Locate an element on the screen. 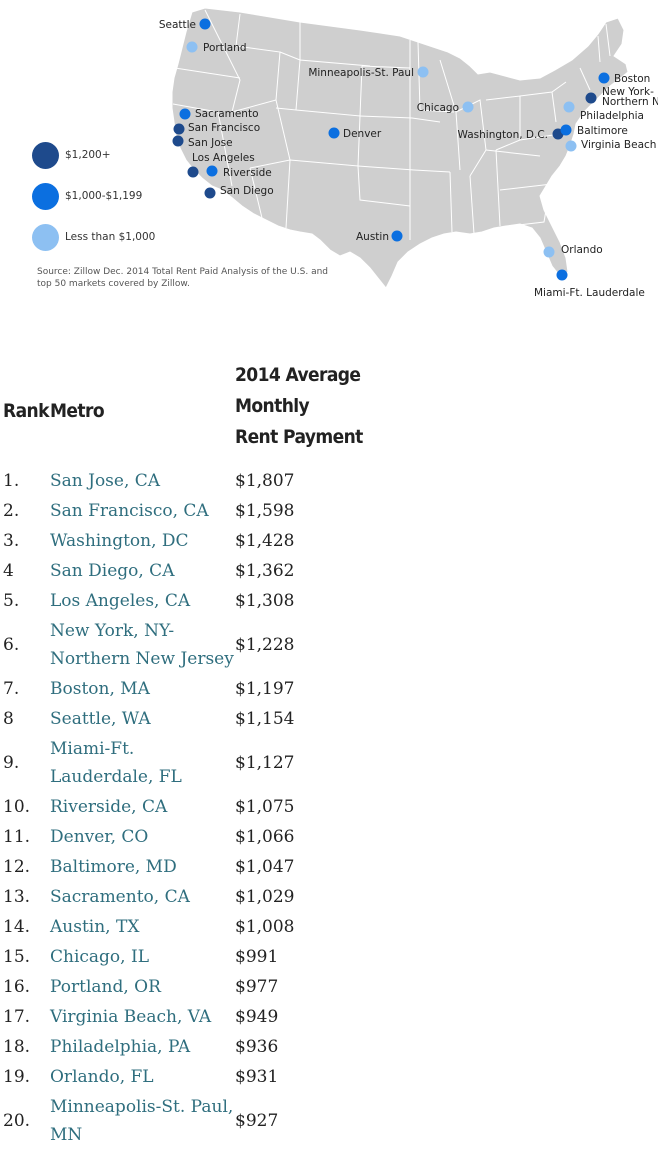  city-label: Chicago is located at coordinates (438, 108).